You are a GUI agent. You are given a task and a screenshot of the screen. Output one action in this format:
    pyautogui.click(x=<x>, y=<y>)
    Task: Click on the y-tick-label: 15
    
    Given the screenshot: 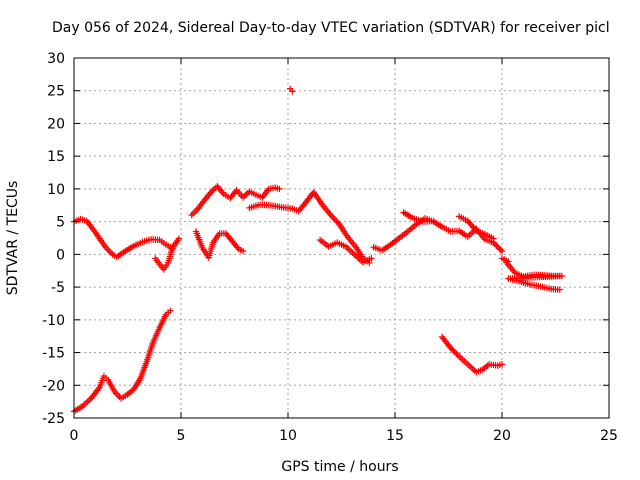 What is the action you would take?
    pyautogui.click(x=56, y=157)
    